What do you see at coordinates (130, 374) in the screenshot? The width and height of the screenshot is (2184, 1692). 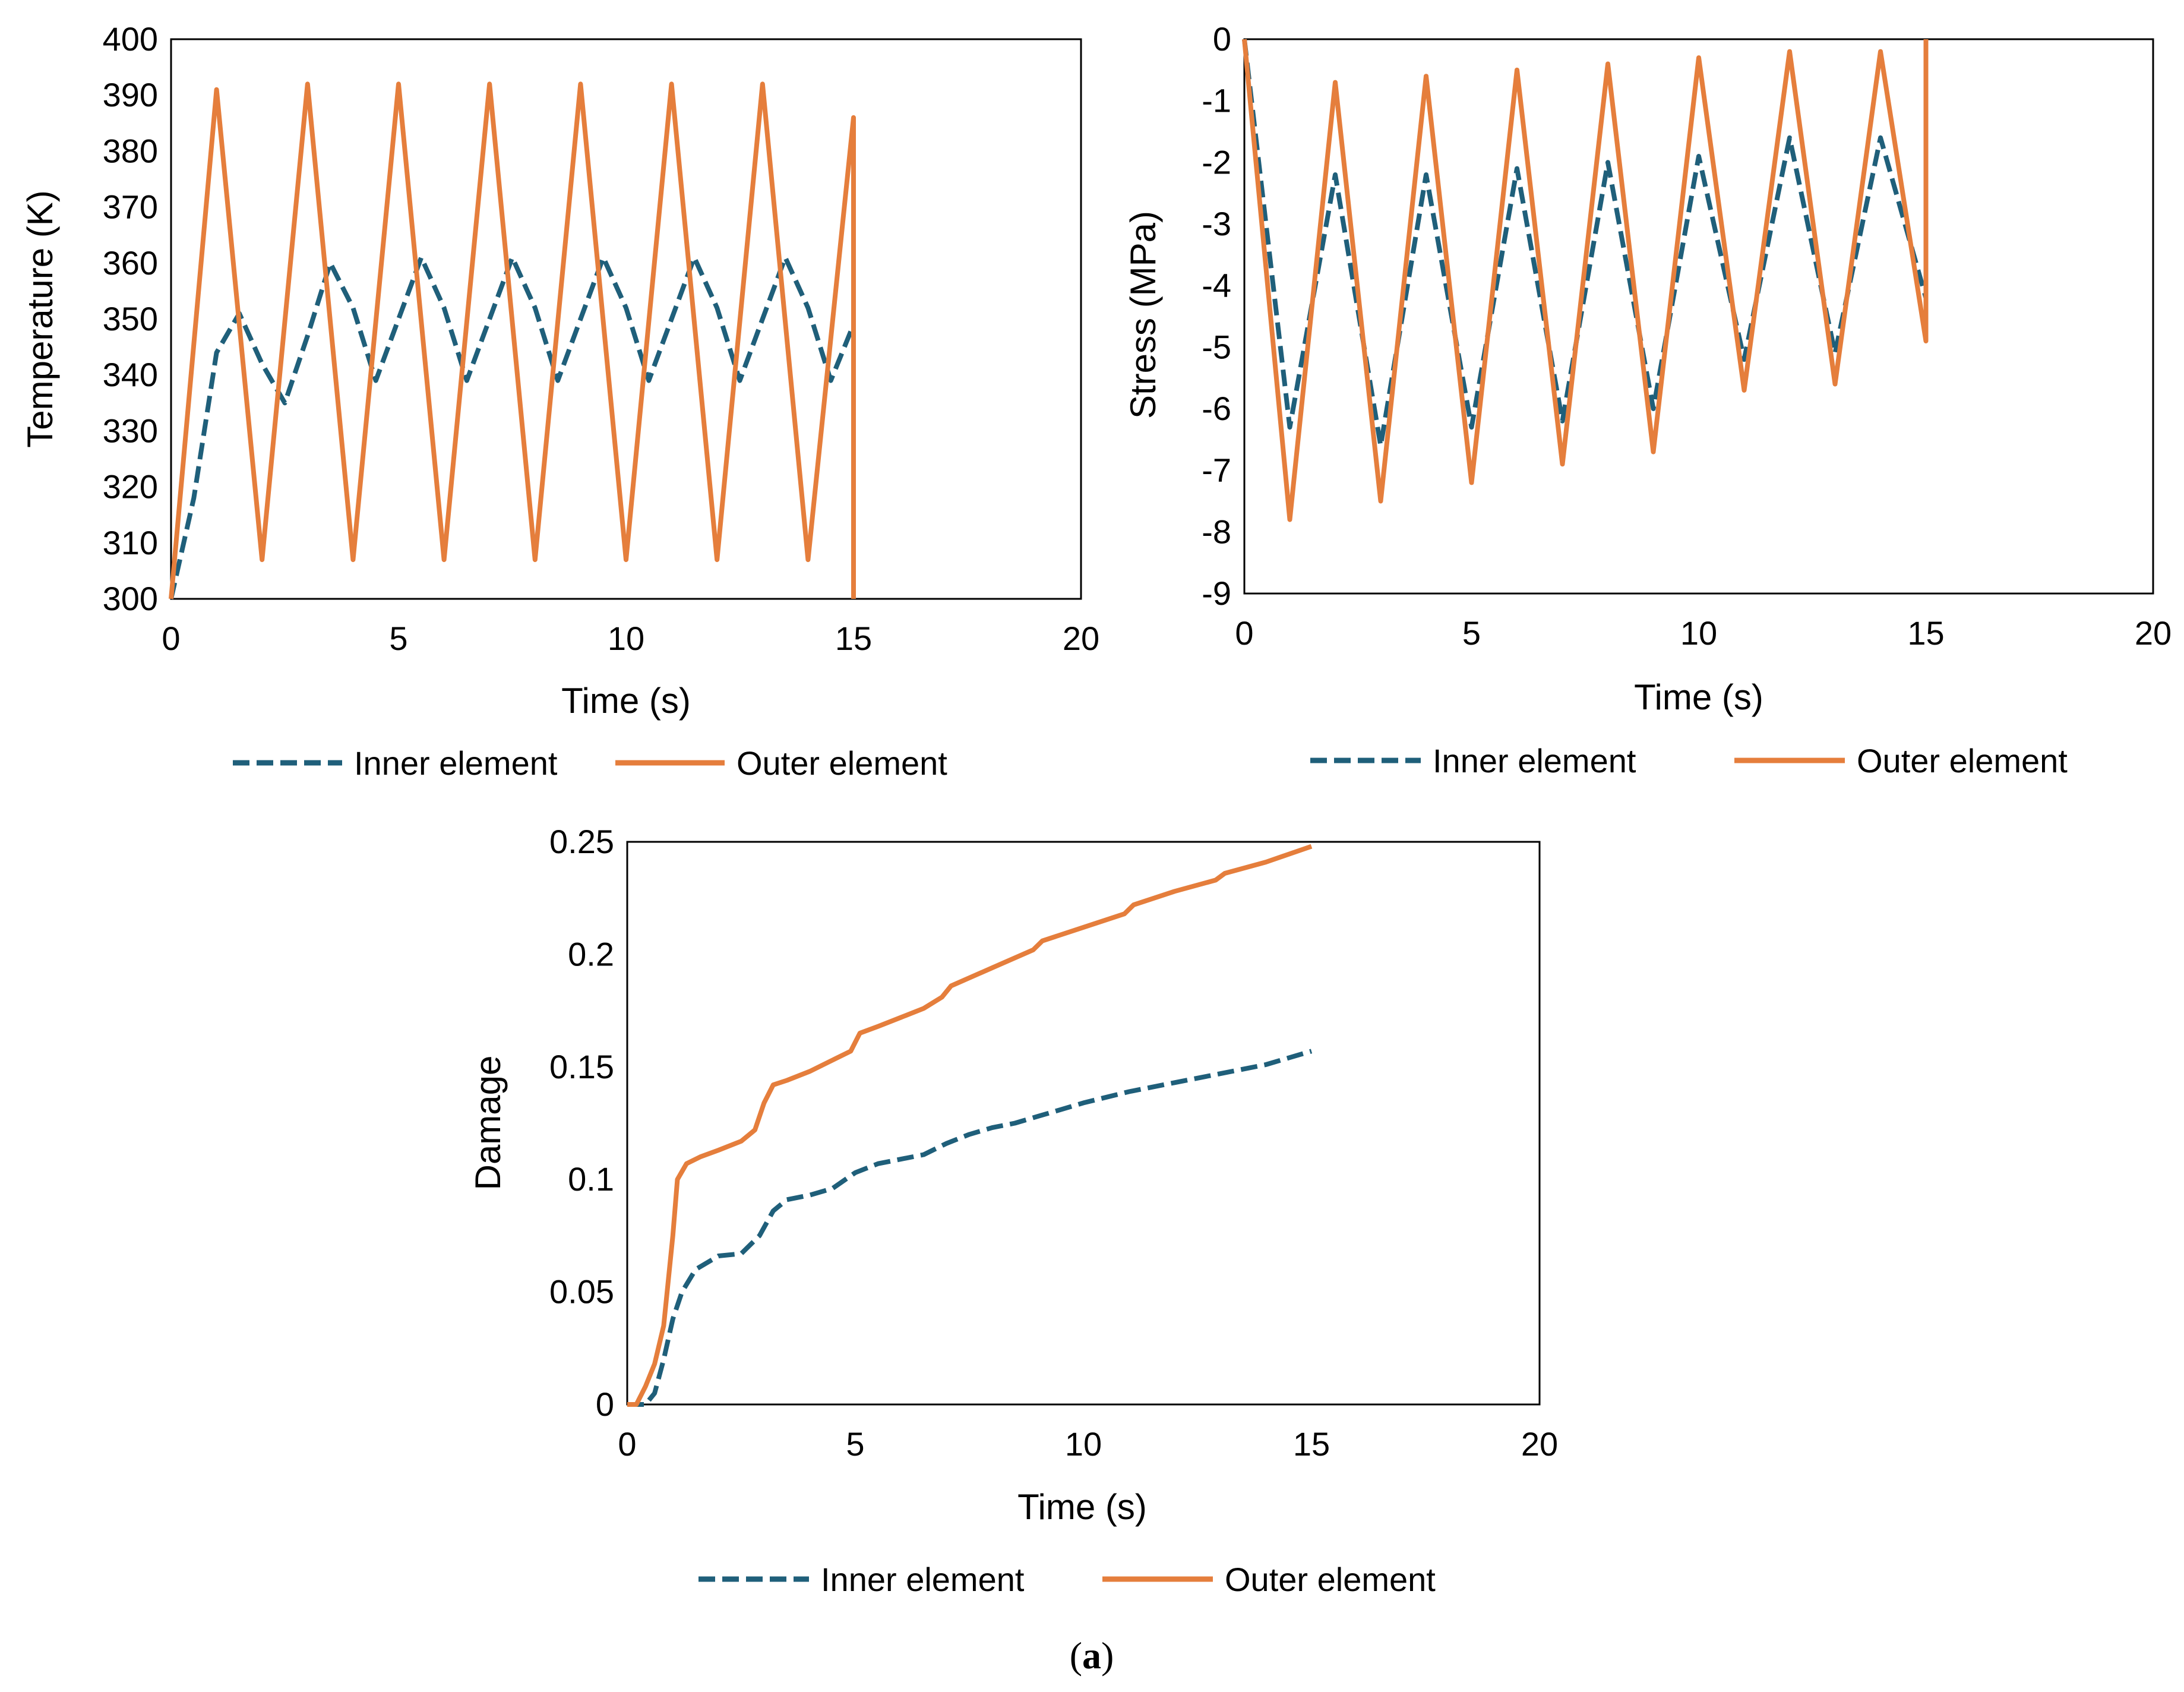 I see `temperature-y-tick-label: 340` at bounding box center [130, 374].